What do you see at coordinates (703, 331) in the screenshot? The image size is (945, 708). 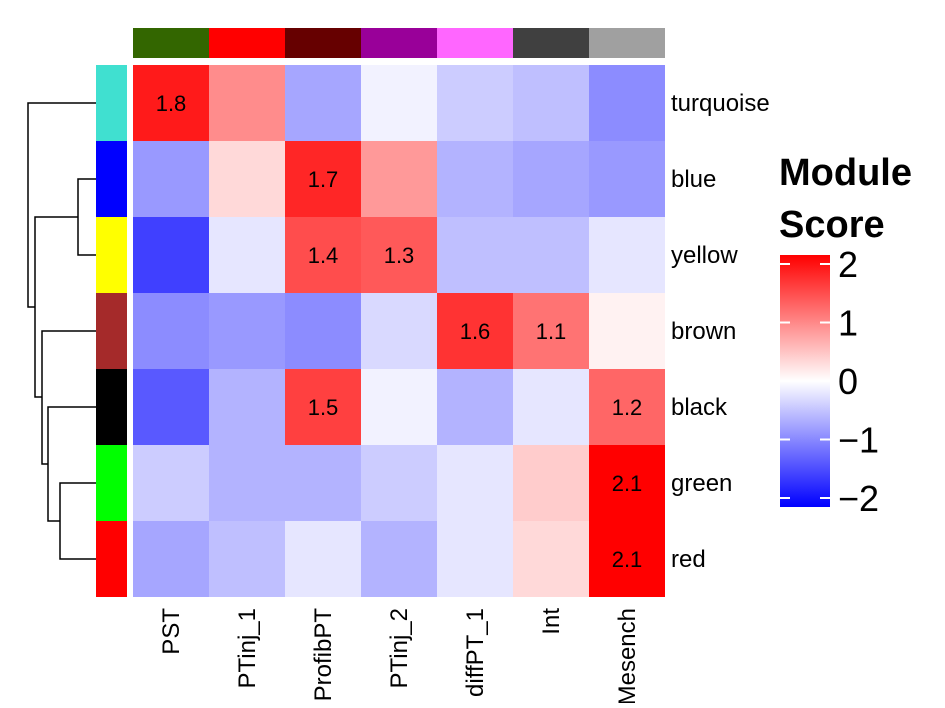 I see `row-label: brown` at bounding box center [703, 331].